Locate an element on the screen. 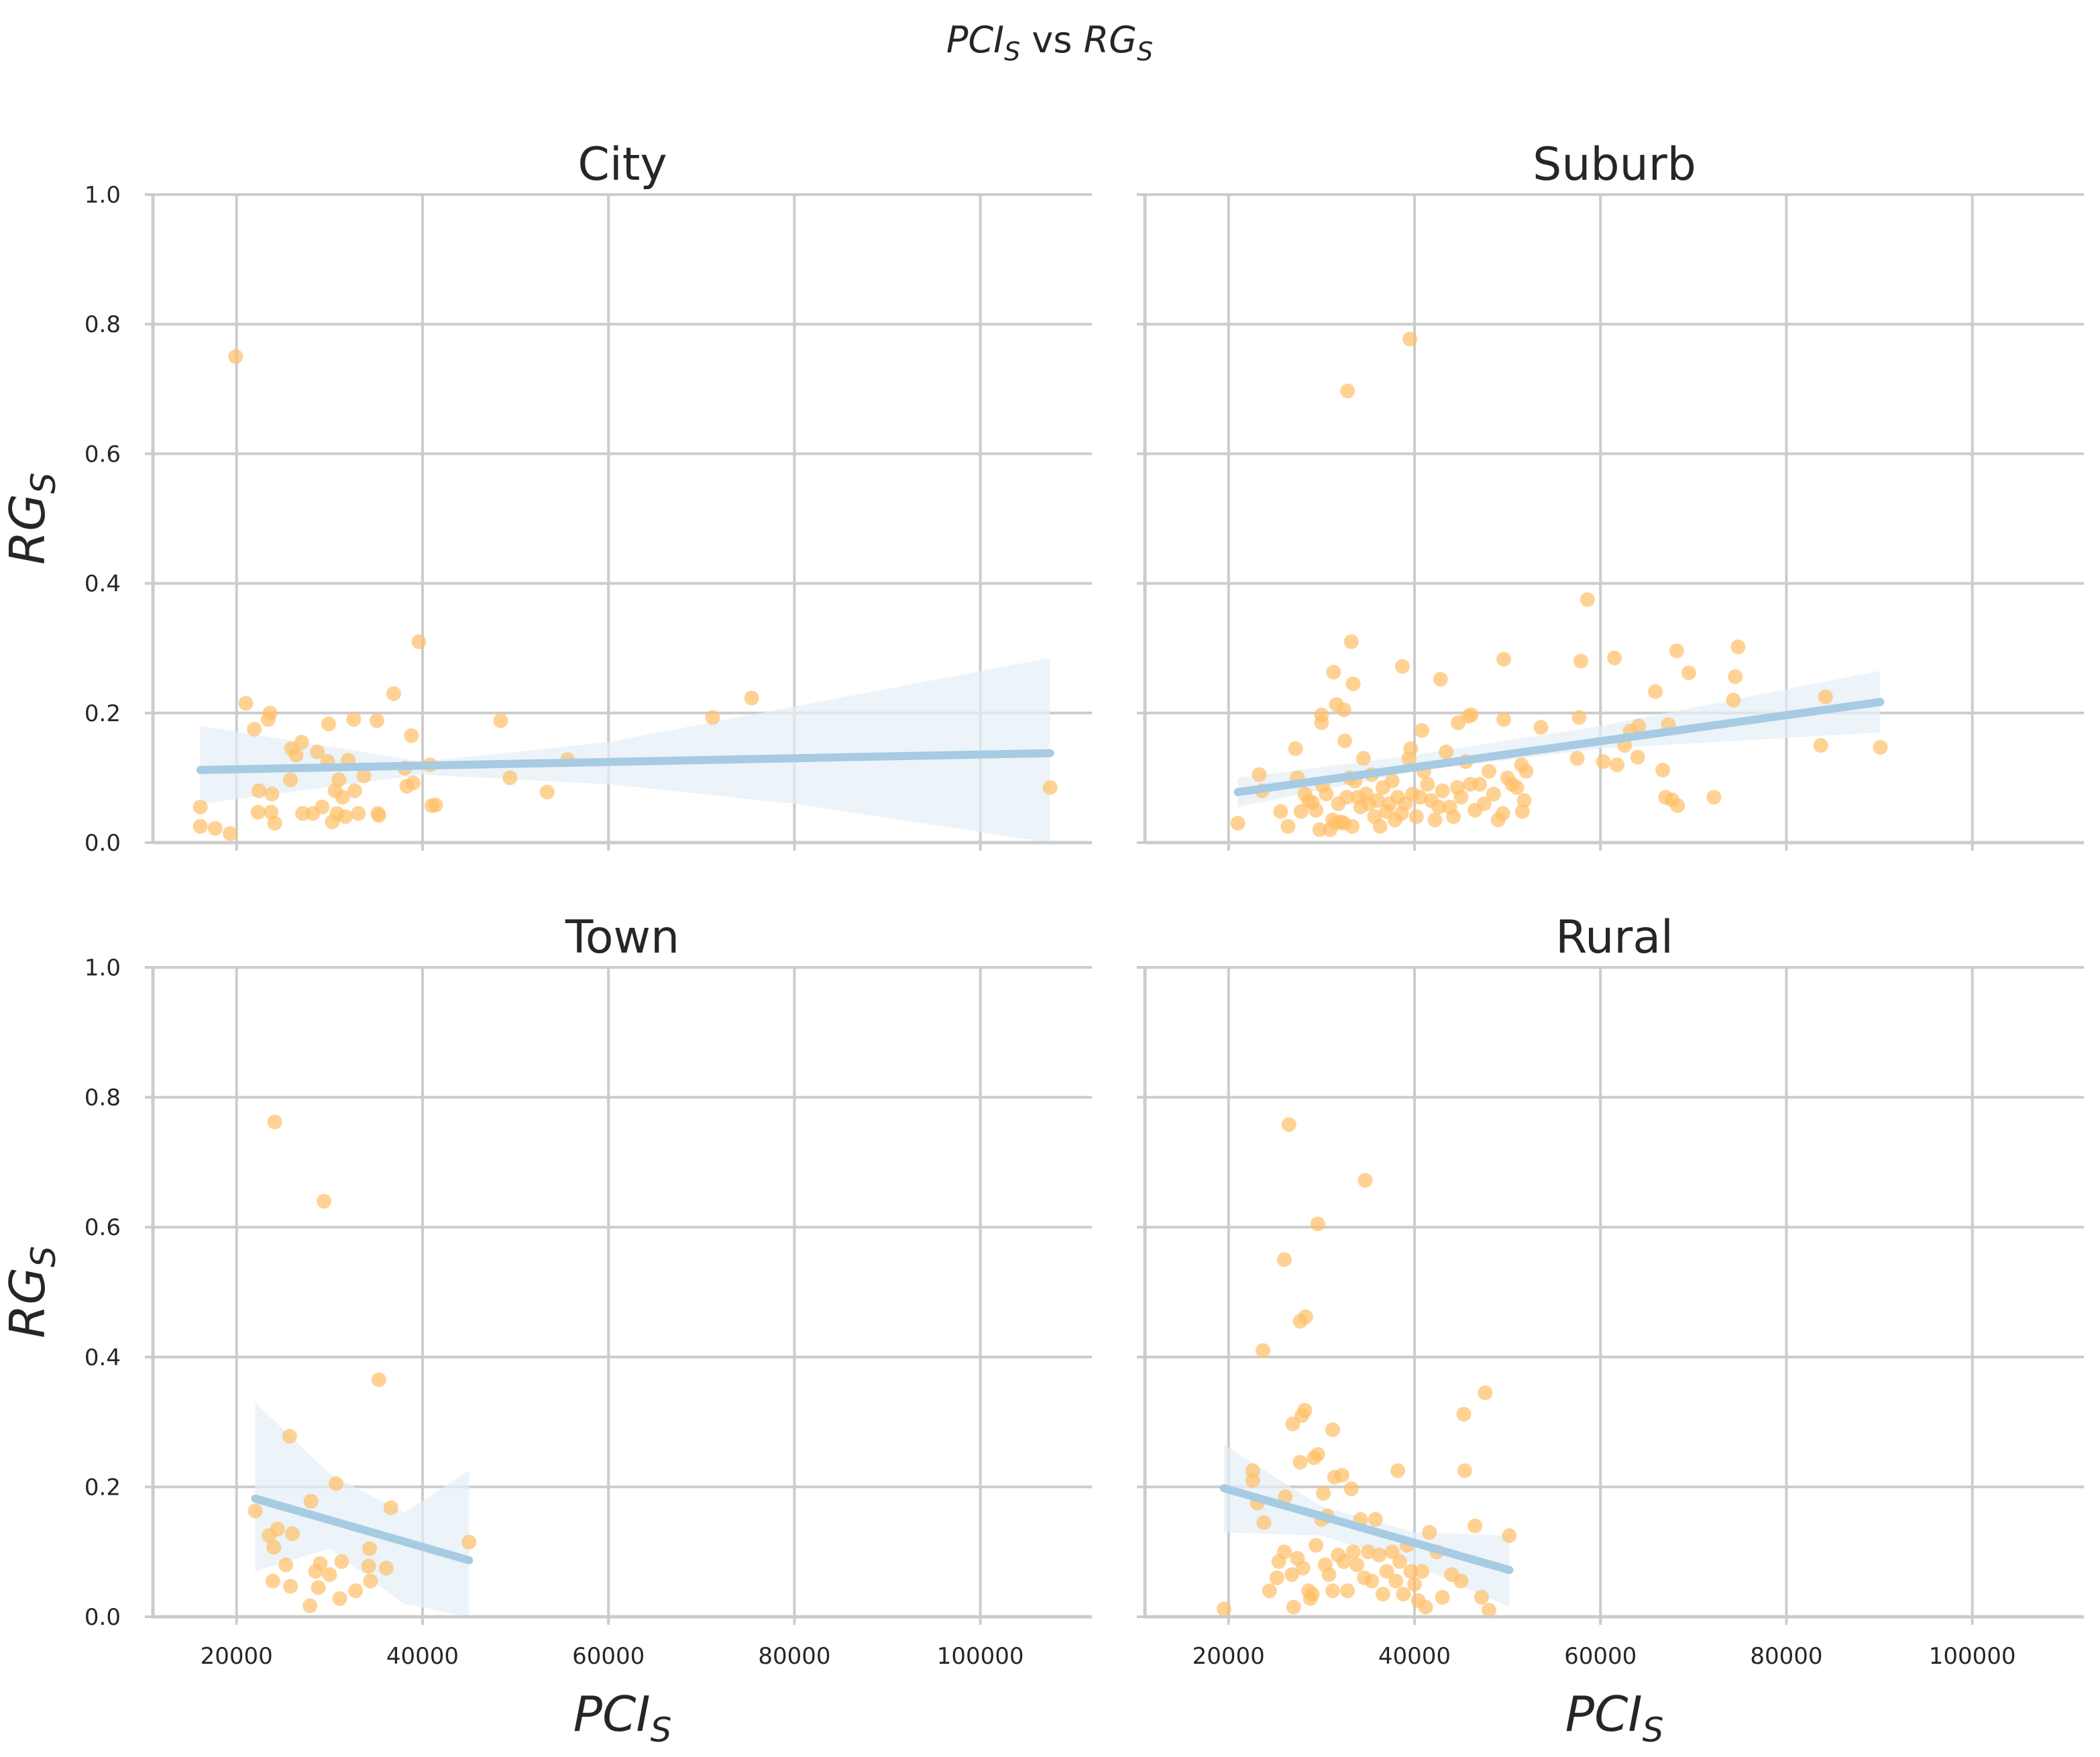 Image resolution: width=2100 pixels, height=1757 pixels. panel-title: Rural is located at coordinates (1614, 937).